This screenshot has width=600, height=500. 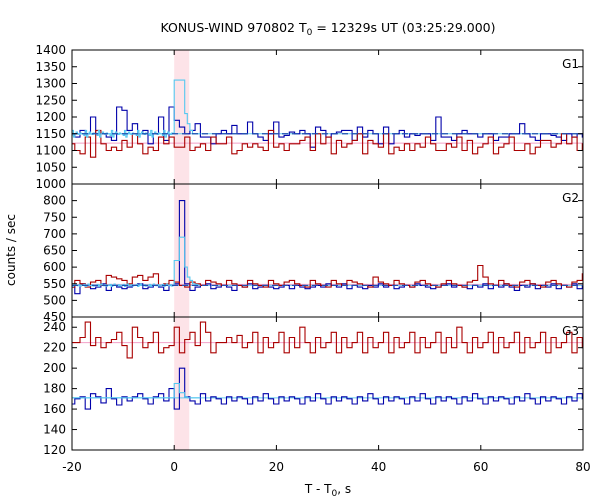 What do you see at coordinates (50, 100) in the screenshot?
I see `y-tick-label: 1250` at bounding box center [50, 100].